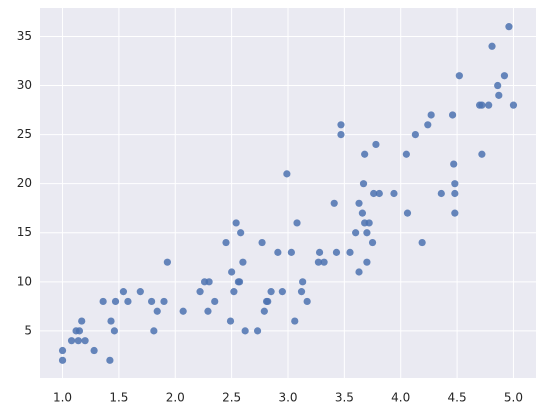 The width and height of the screenshot is (546, 416). What do you see at coordinates (24, 85) in the screenshot?
I see `y-tick-label: 30` at bounding box center [24, 85].